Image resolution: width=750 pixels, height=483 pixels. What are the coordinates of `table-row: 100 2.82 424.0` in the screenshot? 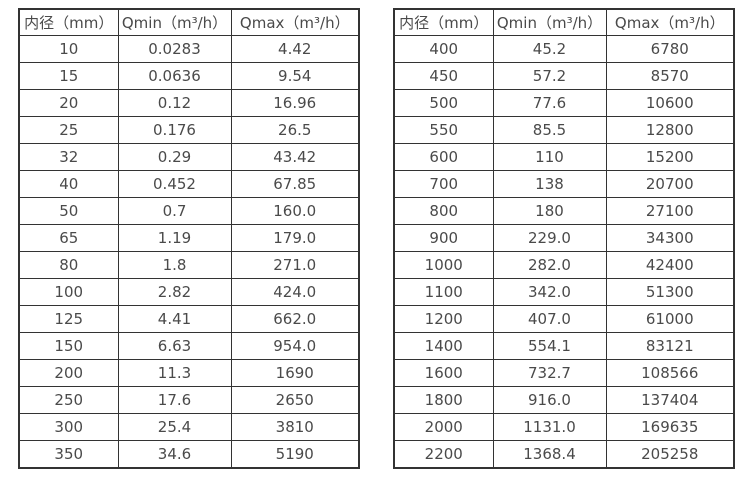 It's located at (189, 292).